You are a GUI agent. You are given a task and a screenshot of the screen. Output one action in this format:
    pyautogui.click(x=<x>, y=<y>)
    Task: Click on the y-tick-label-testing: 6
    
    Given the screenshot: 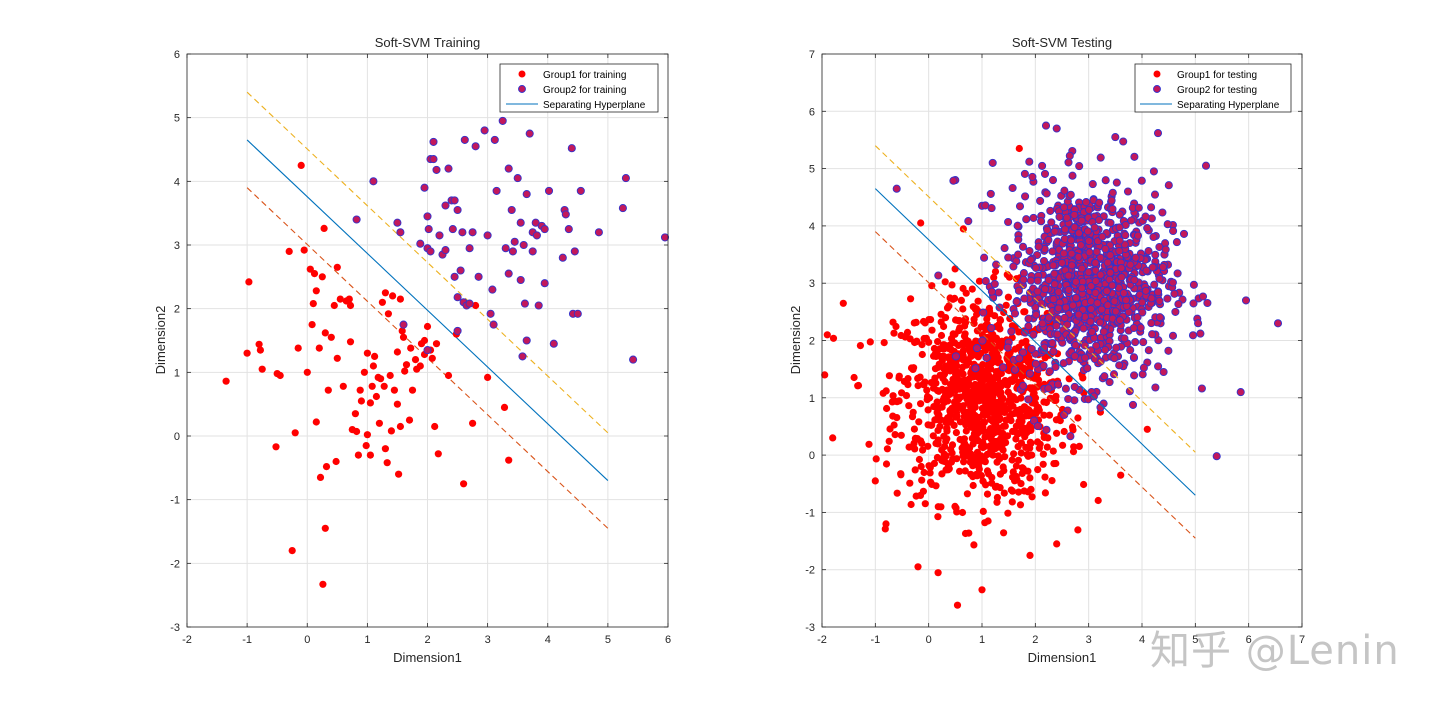 What is the action you would take?
    pyautogui.click(x=812, y=112)
    